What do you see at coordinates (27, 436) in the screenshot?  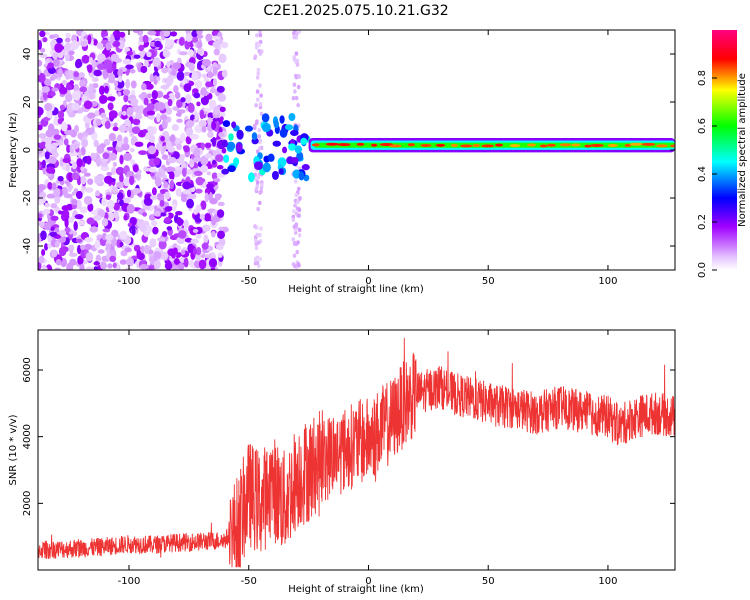 I see `y-tick-label: 4000` at bounding box center [27, 436].